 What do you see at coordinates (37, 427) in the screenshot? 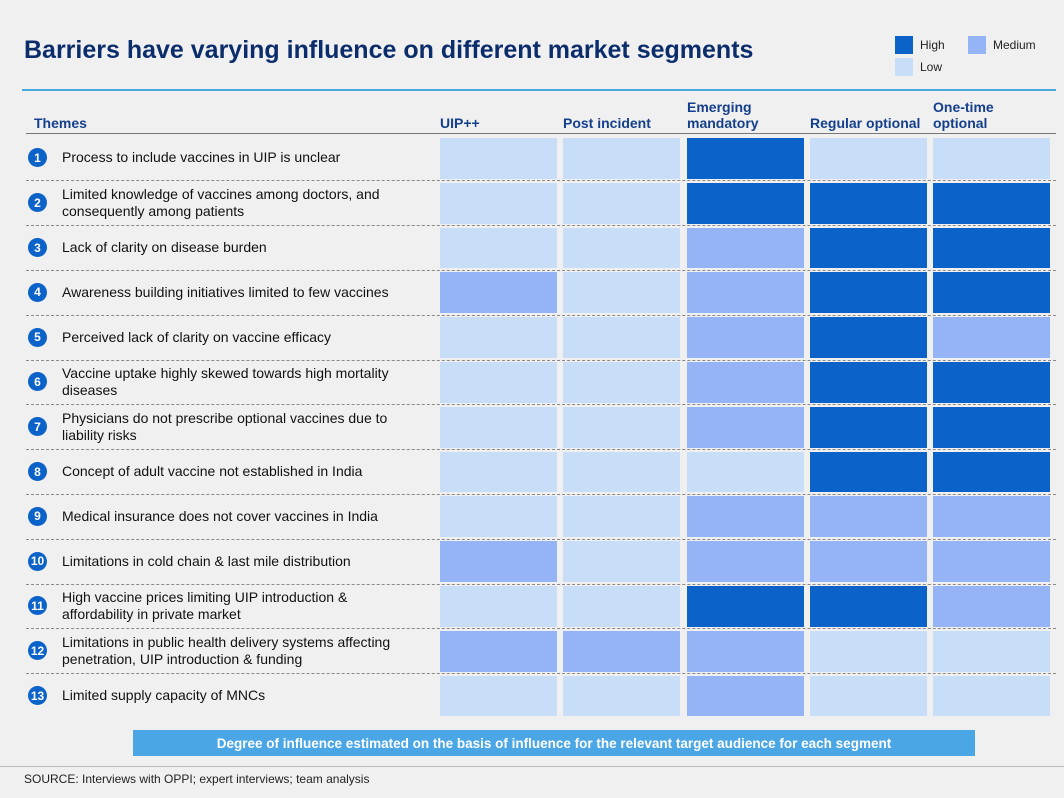
I see `row-number: 7` at bounding box center [37, 427].